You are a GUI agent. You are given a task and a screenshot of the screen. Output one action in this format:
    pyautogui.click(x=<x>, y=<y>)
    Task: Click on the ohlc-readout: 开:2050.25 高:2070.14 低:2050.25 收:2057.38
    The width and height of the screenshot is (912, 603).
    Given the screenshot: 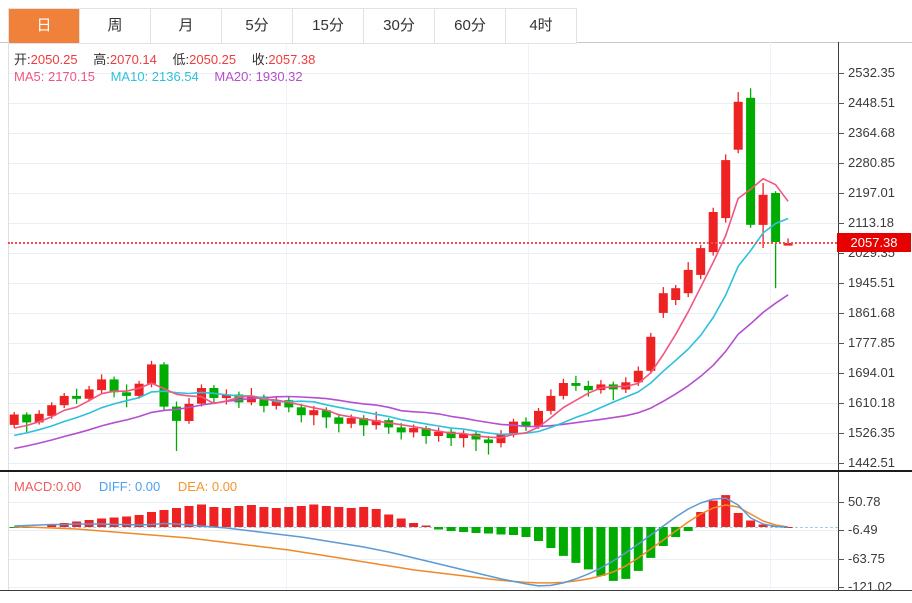 What is the action you would take?
    pyautogui.click(x=170, y=58)
    